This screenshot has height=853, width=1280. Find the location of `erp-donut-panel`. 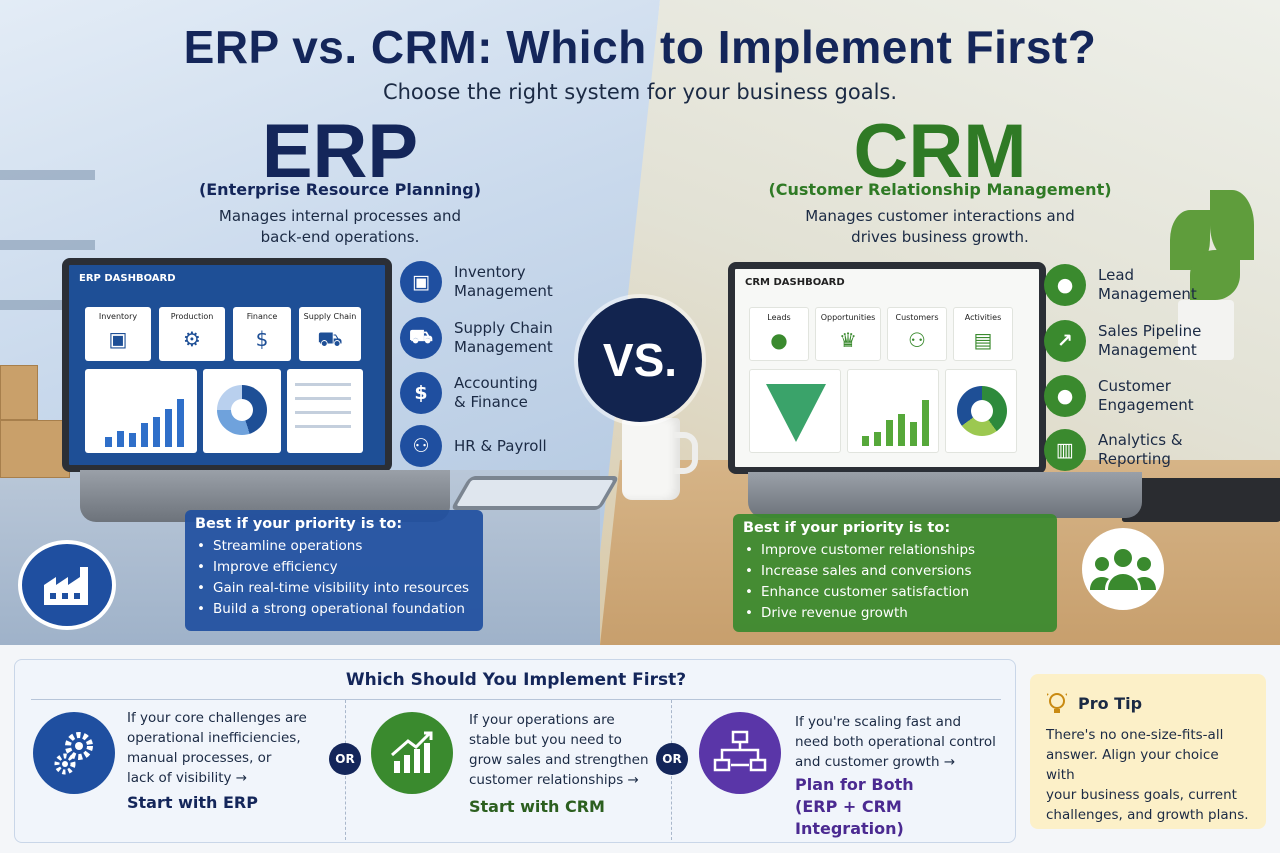

erp-donut-panel is located at coordinates (242, 411).